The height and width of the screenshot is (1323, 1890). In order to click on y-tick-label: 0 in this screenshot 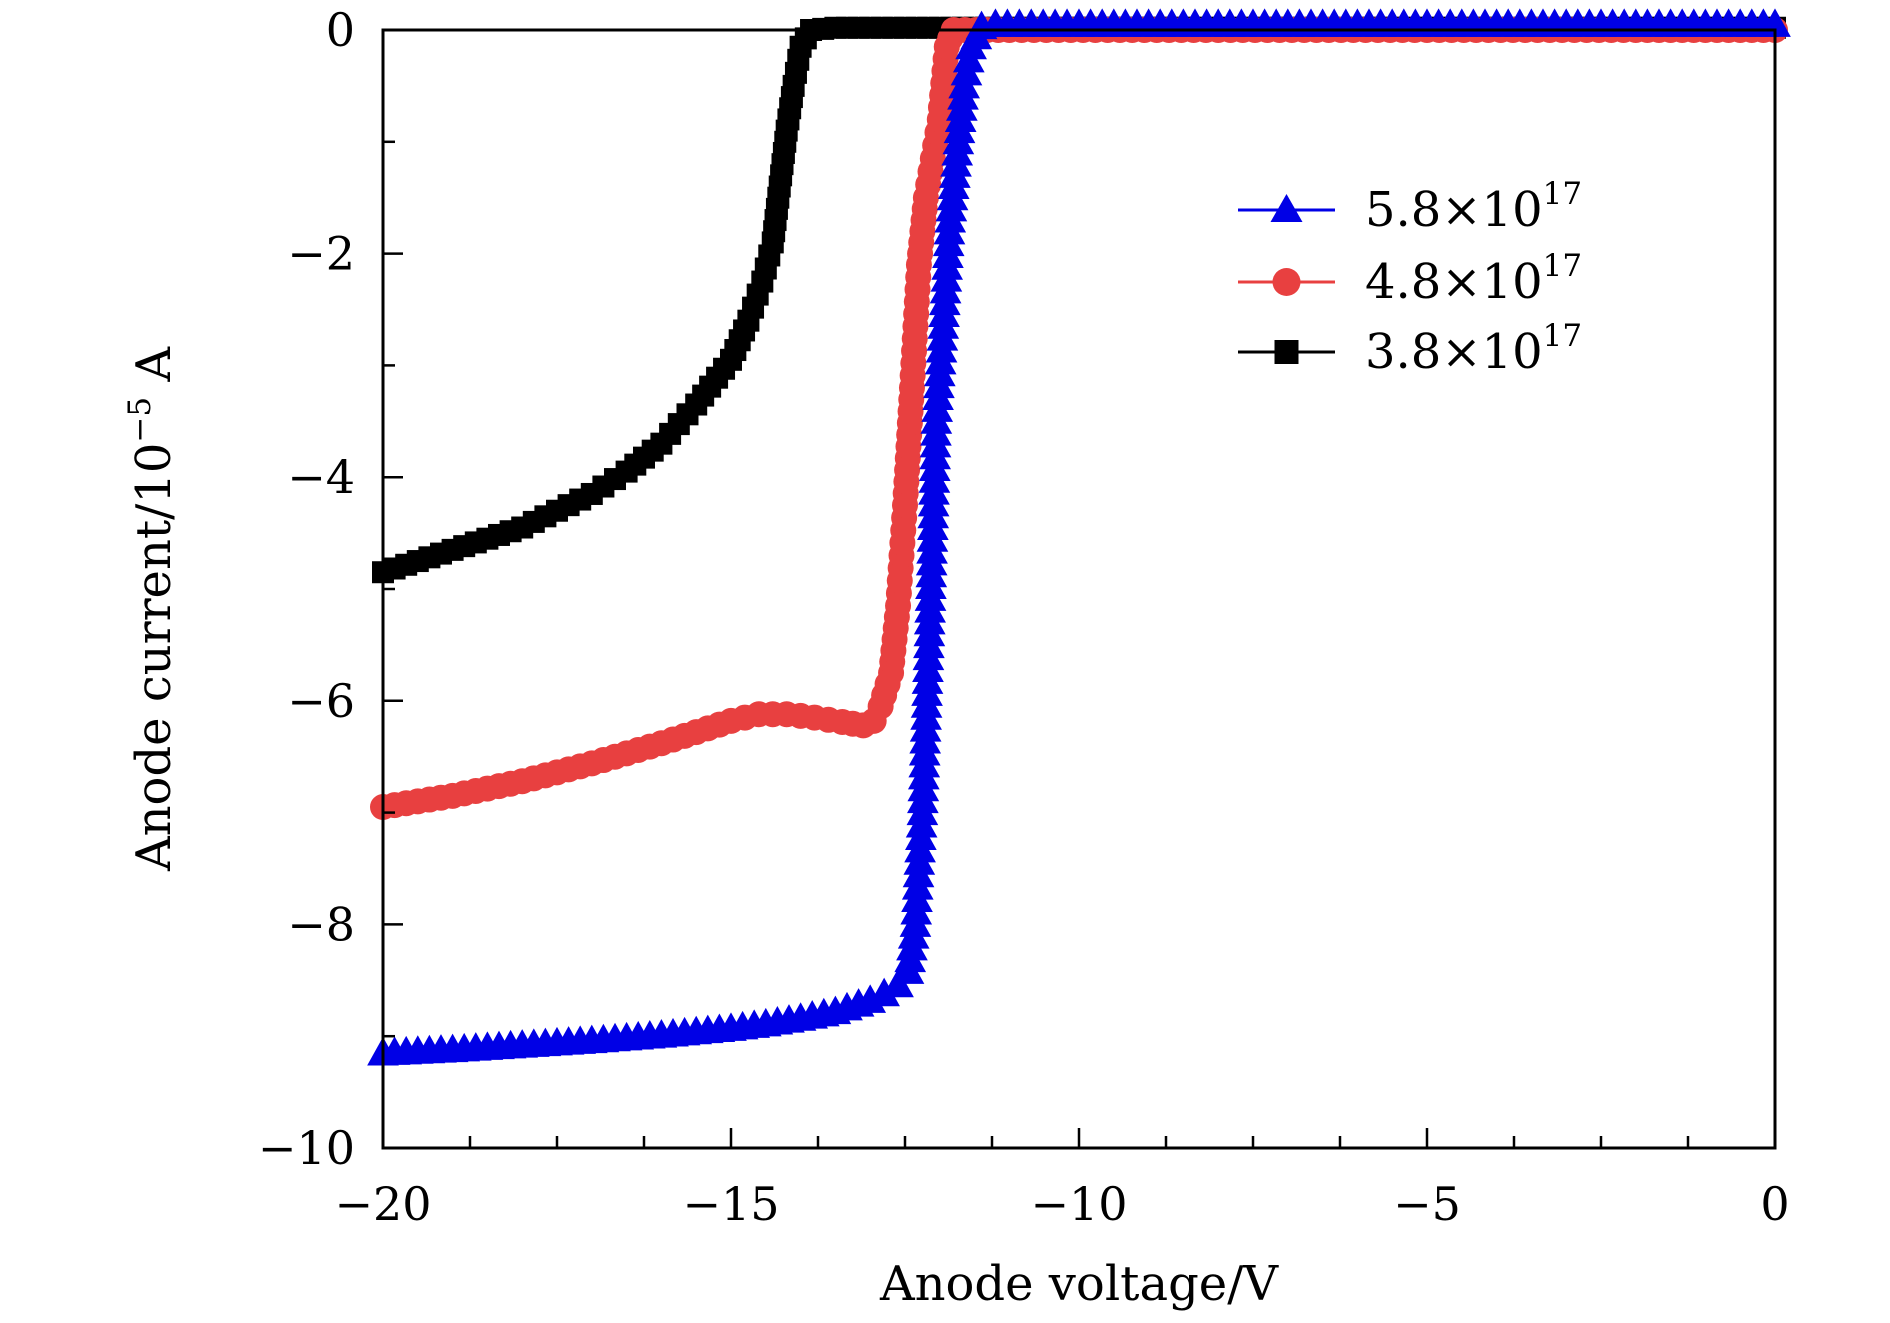, I will do `click(340, 30)`.